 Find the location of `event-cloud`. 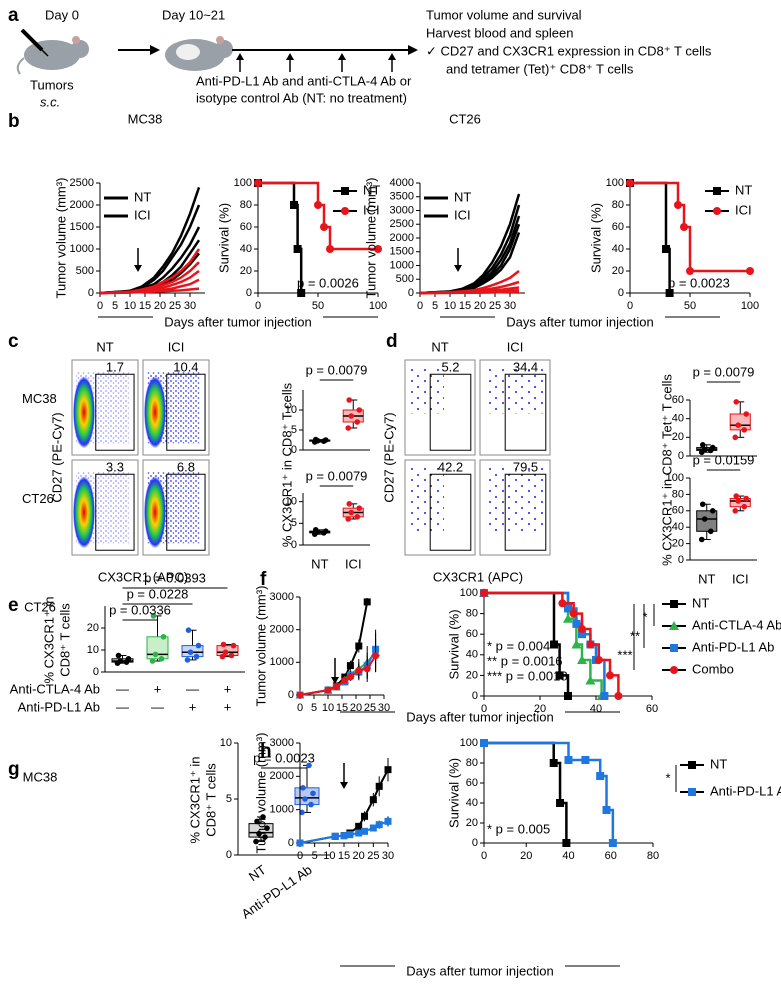

event-cloud is located at coordinates (426, 499).